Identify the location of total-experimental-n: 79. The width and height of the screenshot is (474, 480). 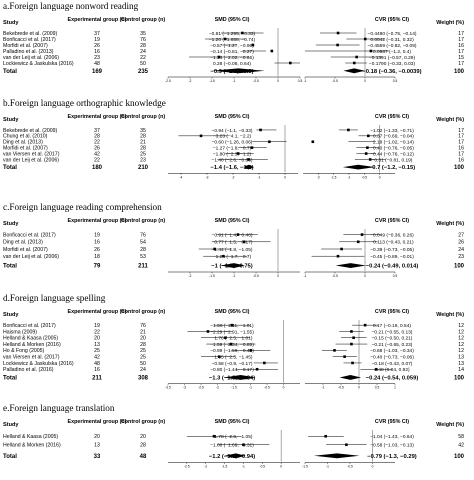
(97, 267).